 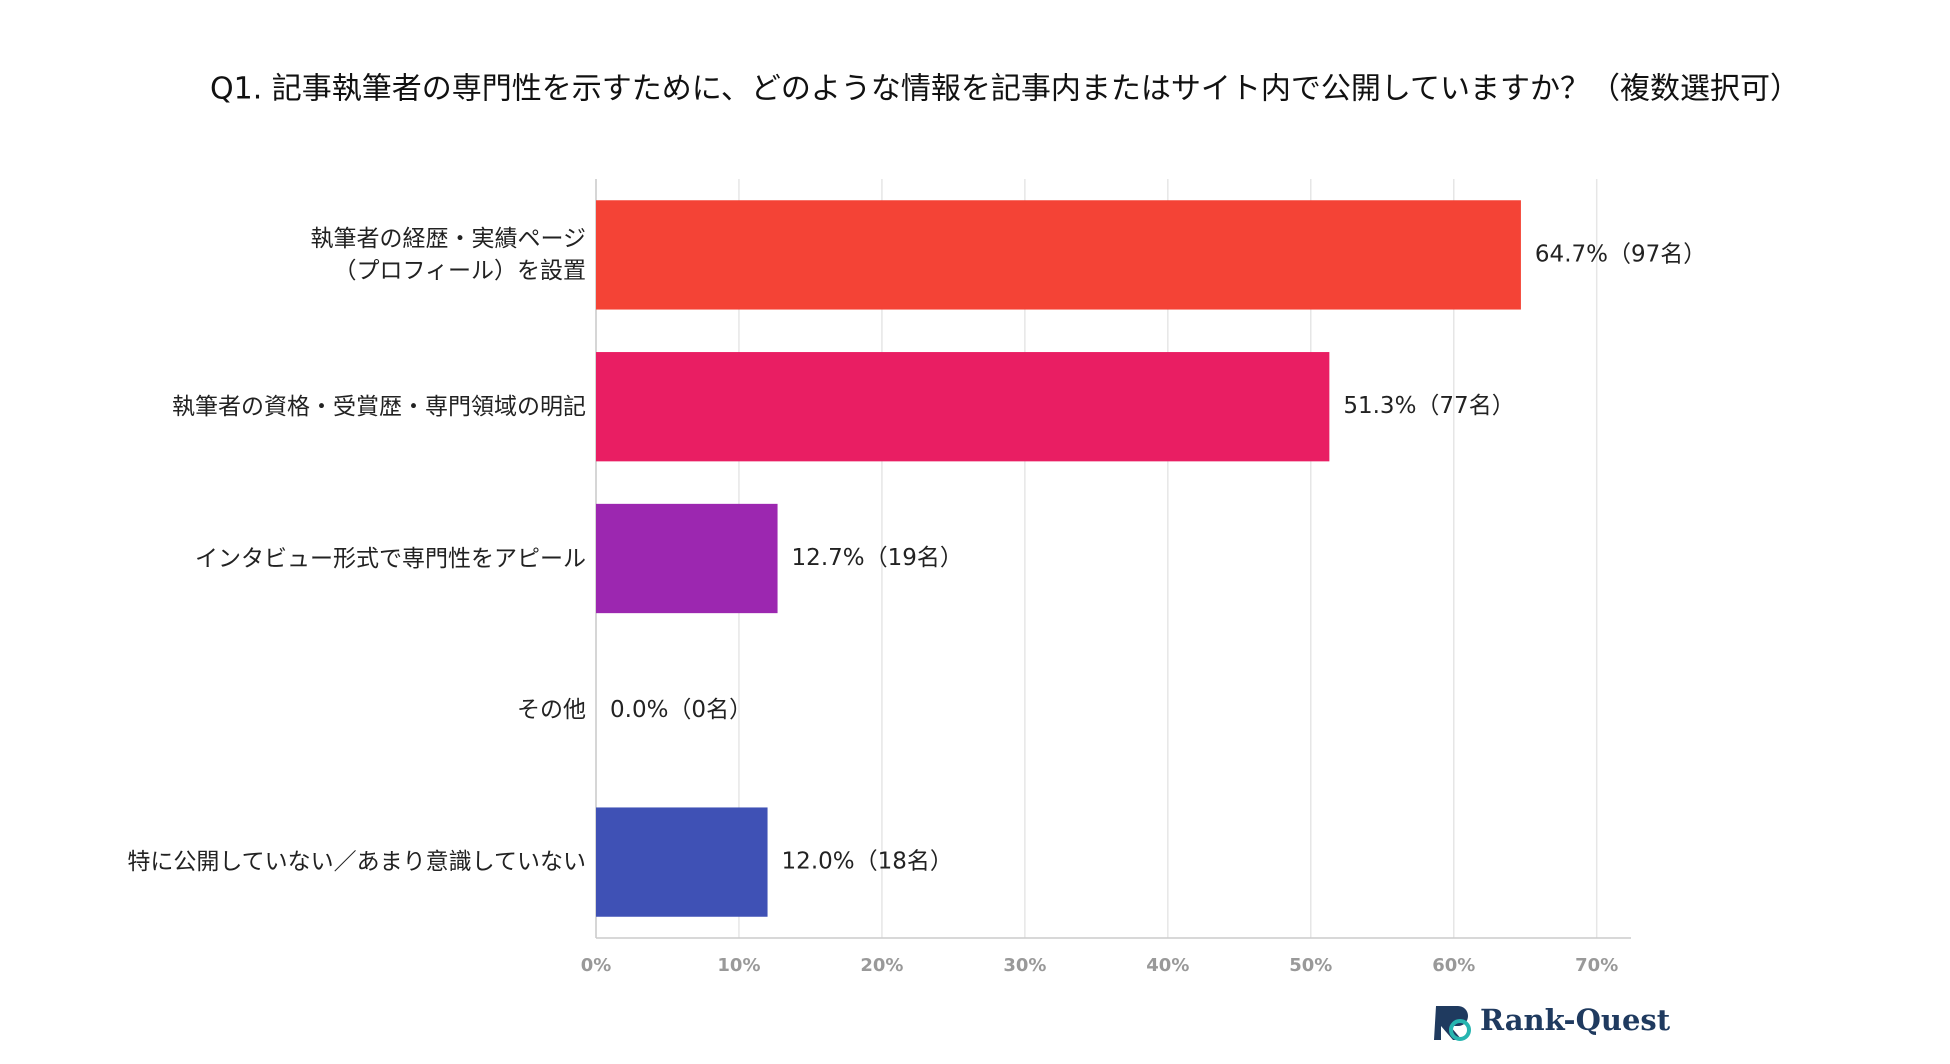 What do you see at coordinates (448, 254) in the screenshot?
I see `y-tick-label: 執筆者の経歴・実績ページ （プロフィール）を設置` at bounding box center [448, 254].